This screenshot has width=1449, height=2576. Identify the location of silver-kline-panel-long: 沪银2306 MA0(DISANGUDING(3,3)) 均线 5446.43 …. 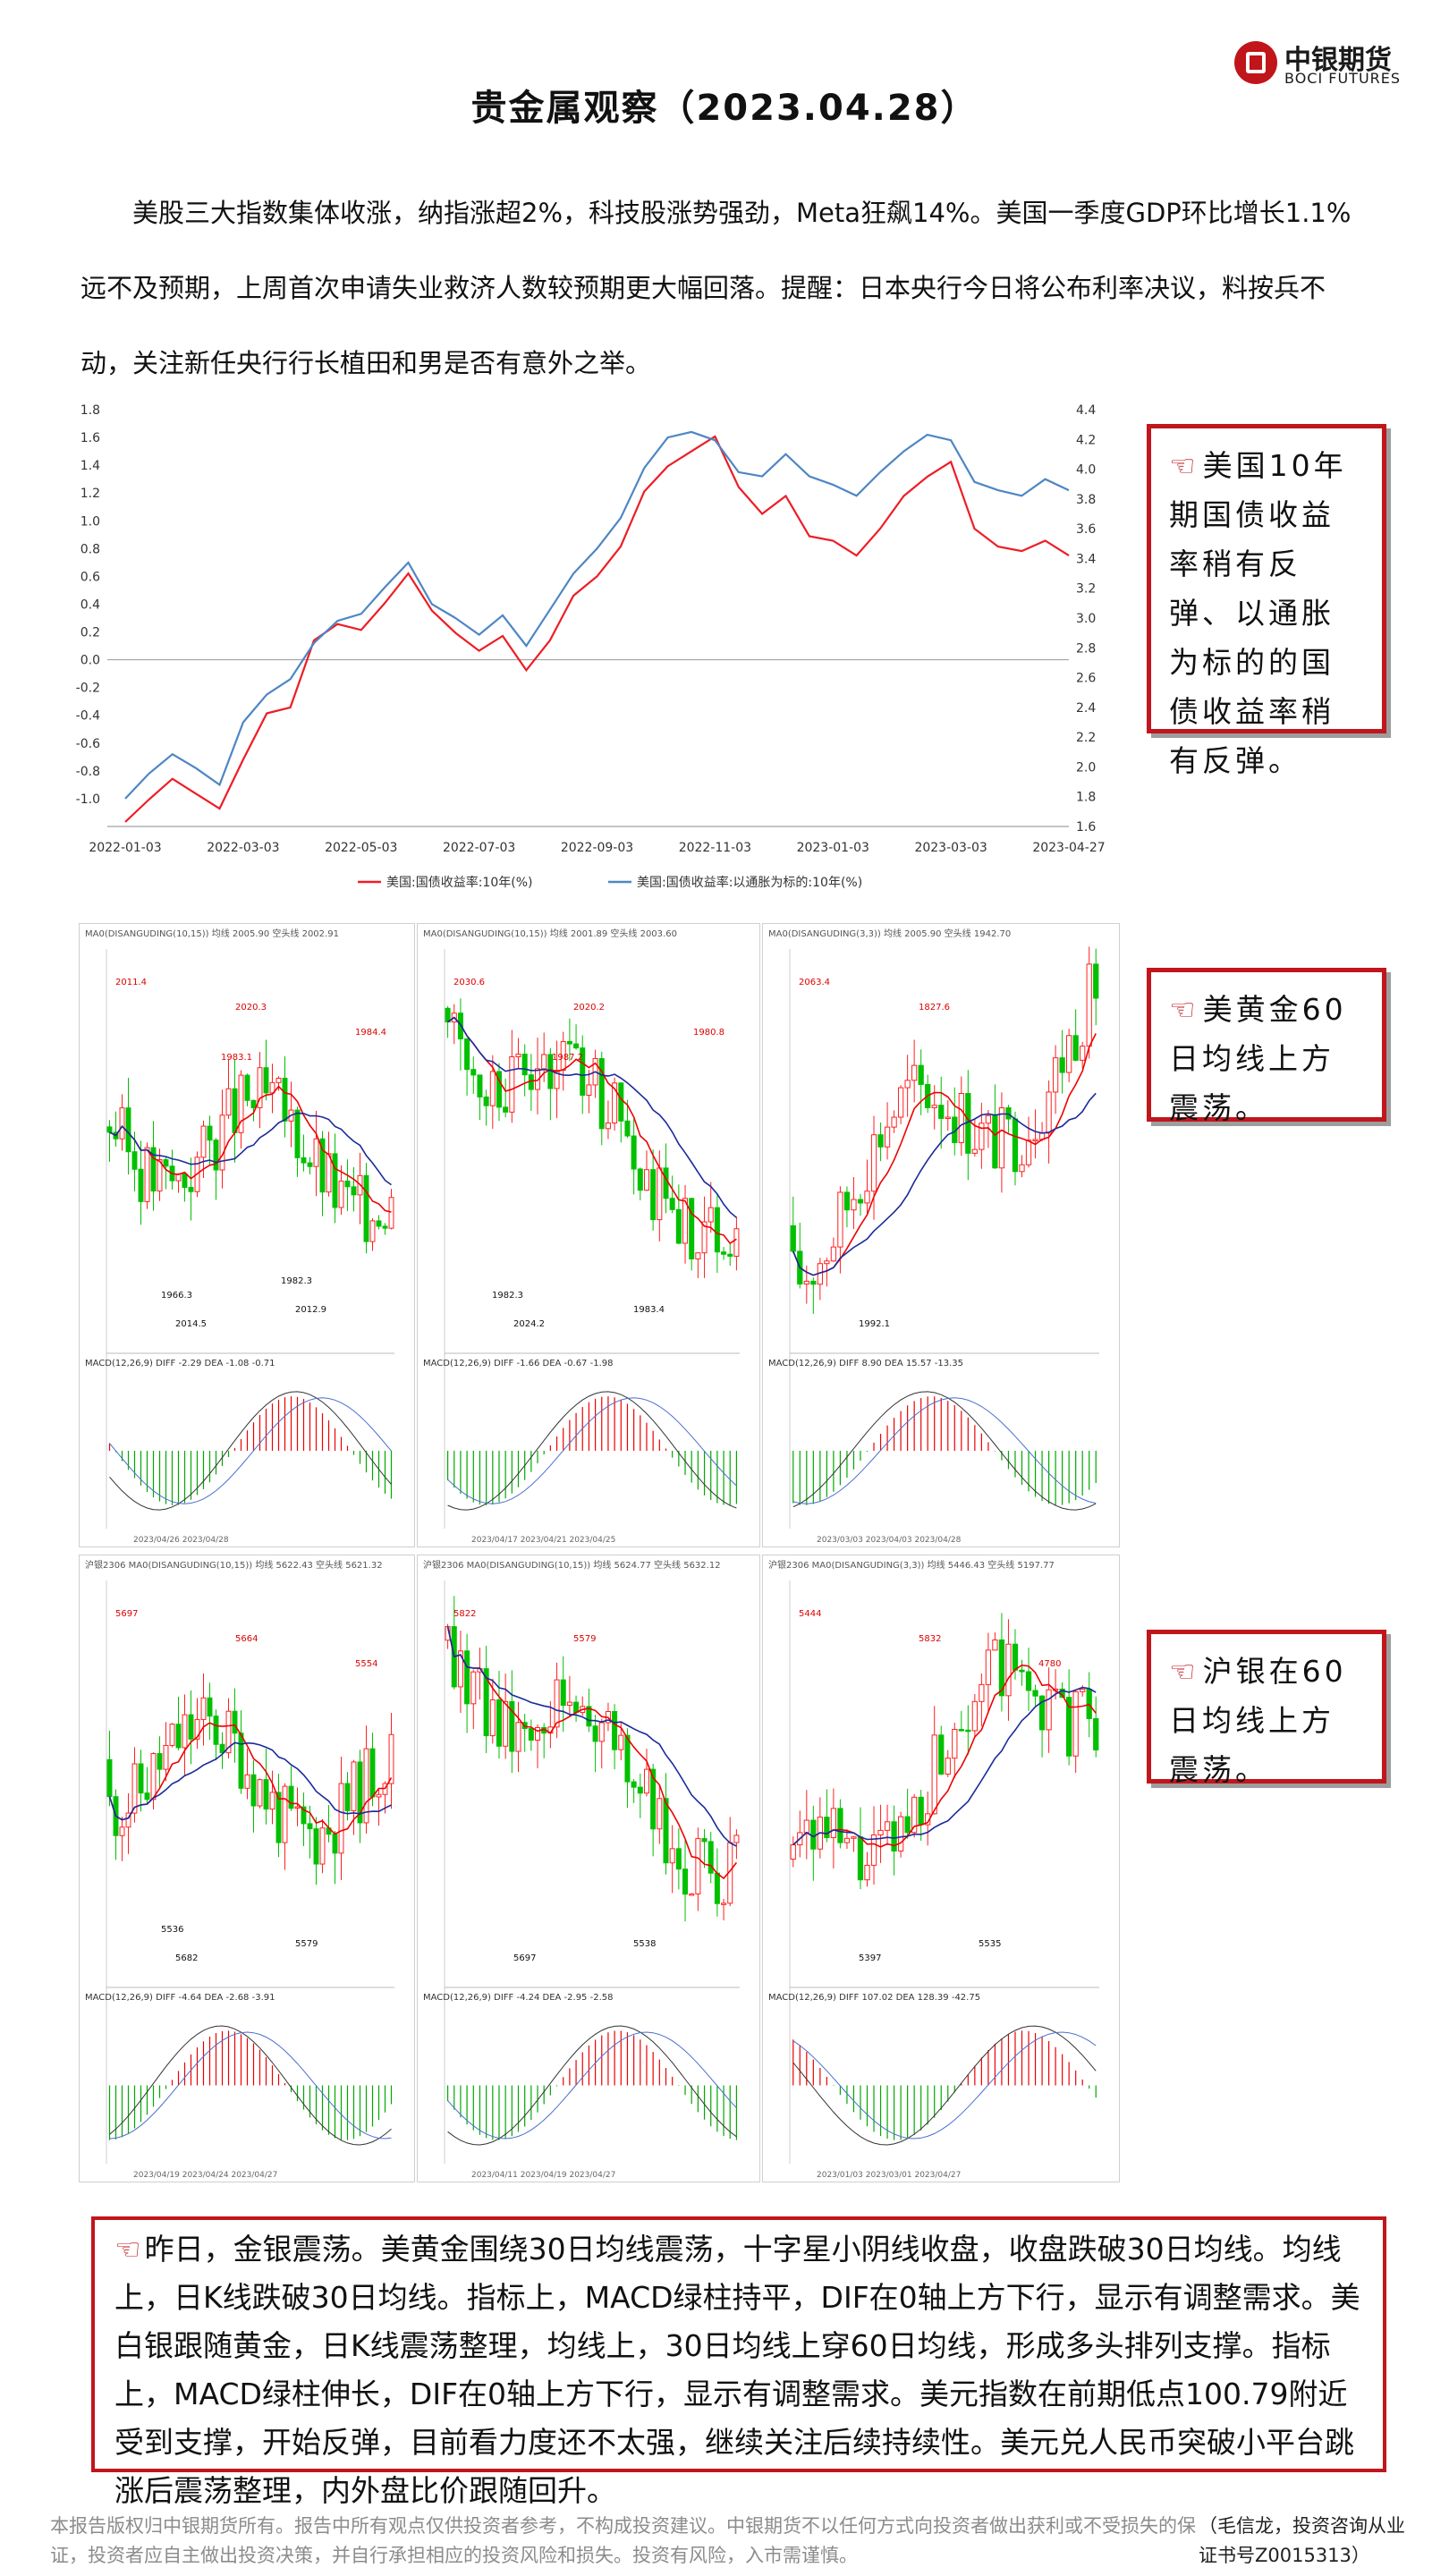
(941, 1868).